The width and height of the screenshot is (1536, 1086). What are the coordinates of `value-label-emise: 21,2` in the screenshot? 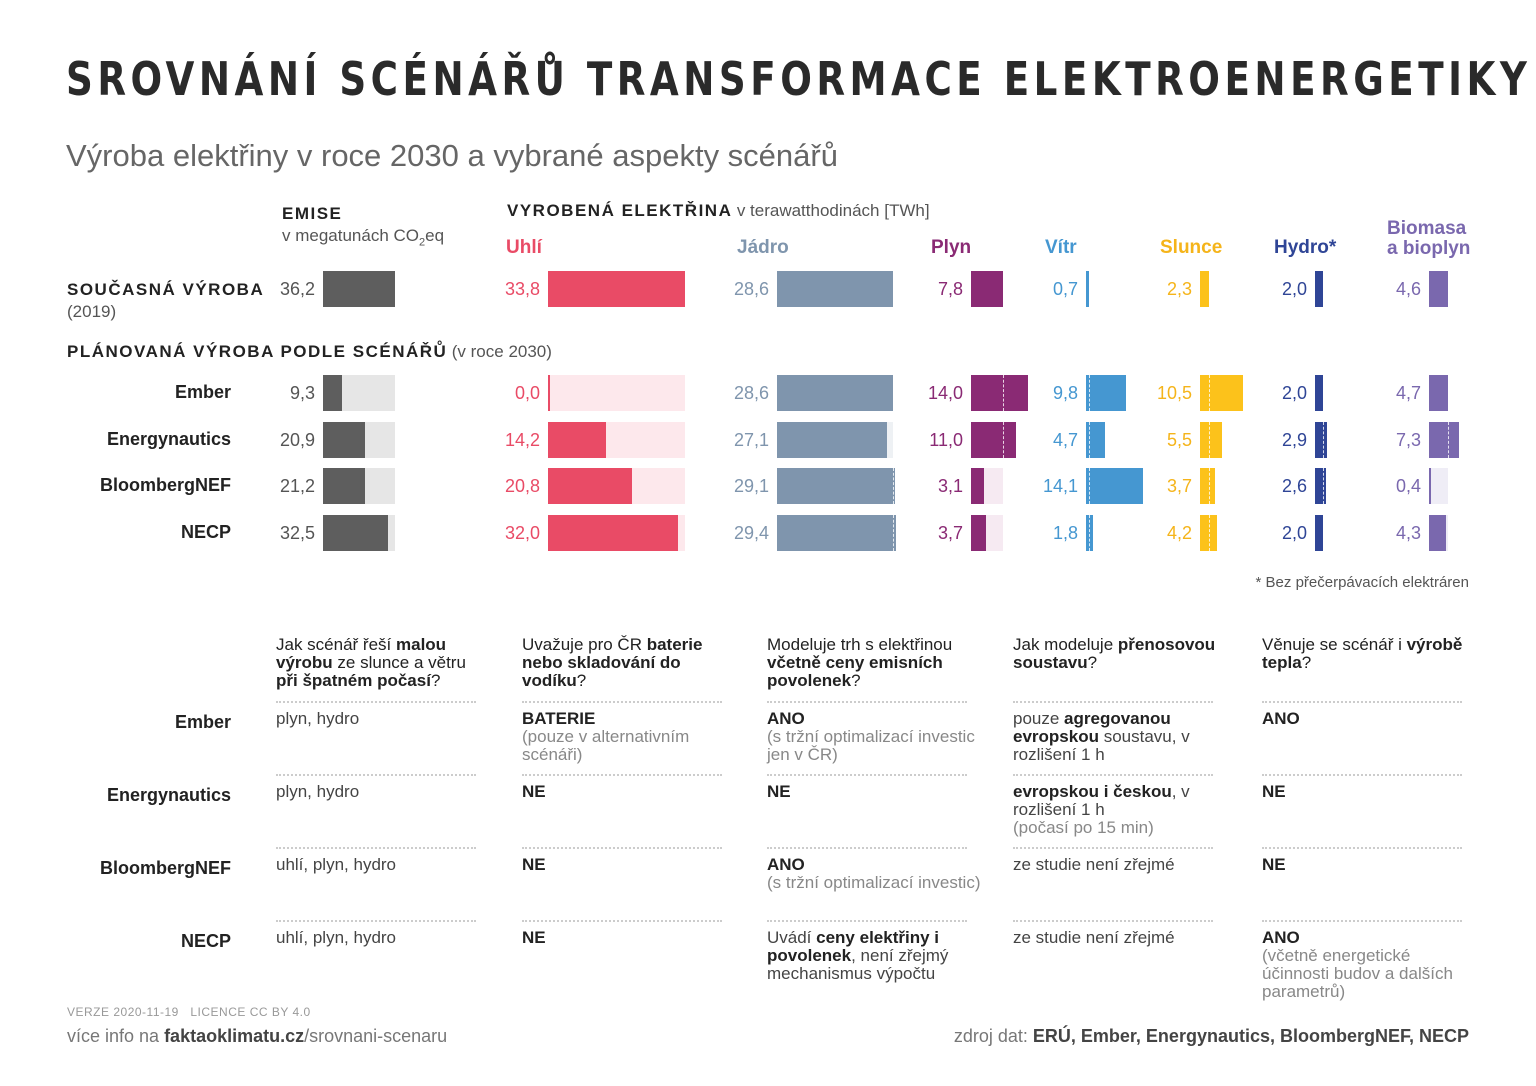 It's located at (297, 486).